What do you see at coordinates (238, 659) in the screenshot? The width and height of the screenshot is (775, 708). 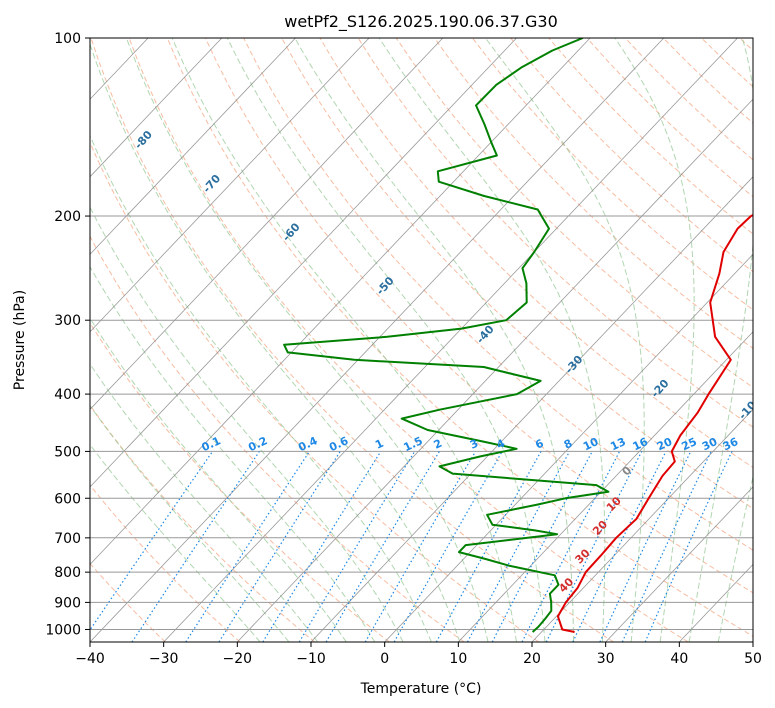 I see `x-tick-label: −20` at bounding box center [238, 659].